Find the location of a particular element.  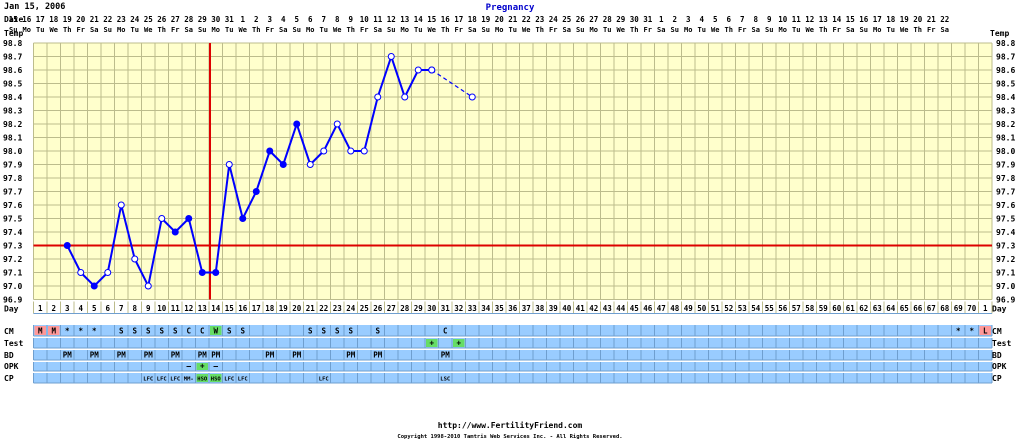

day-number: 37 is located at coordinates (526, 308).